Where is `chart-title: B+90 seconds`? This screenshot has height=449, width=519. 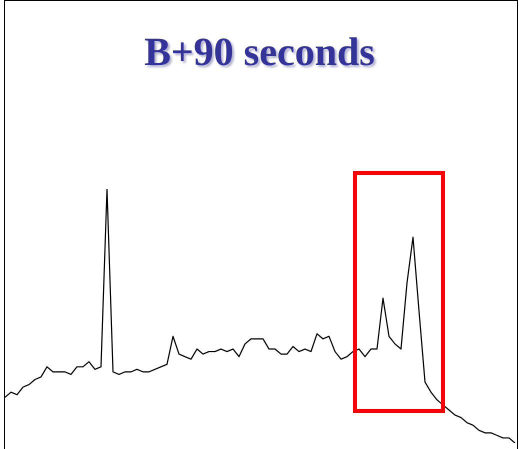
chart-title: B+90 seconds is located at coordinates (259, 51).